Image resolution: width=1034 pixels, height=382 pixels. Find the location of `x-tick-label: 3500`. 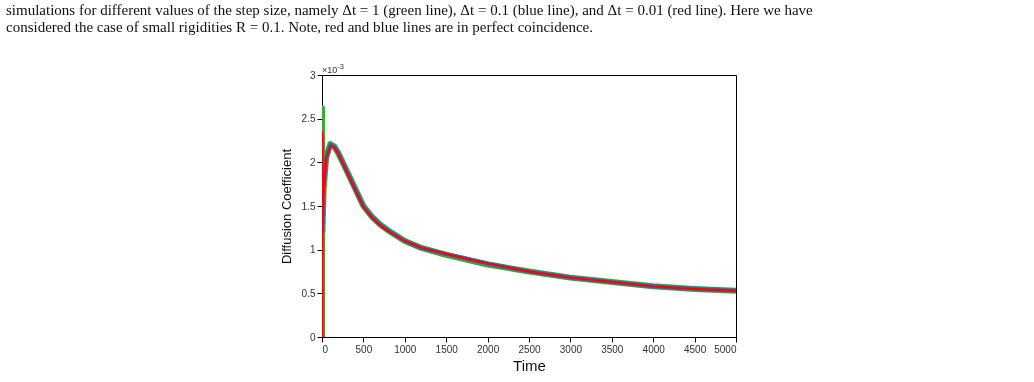

x-tick-label: 3500 is located at coordinates (612, 349).